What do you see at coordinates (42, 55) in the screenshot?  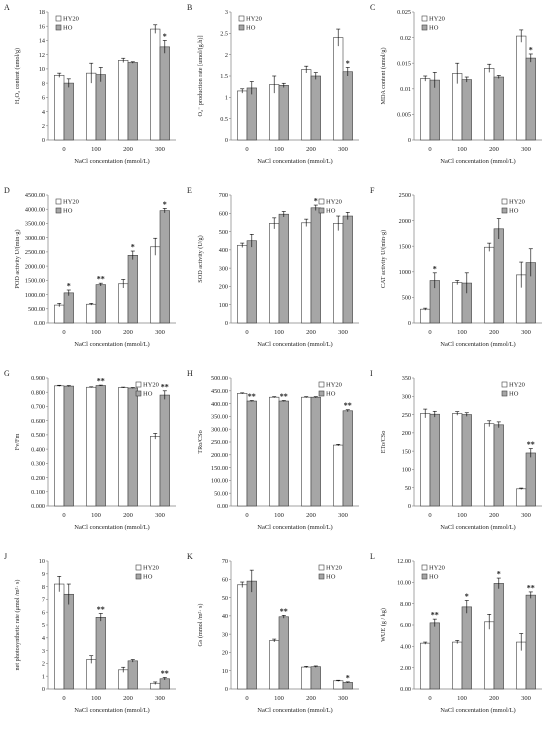 I see `y-tick-label: 12` at bounding box center [42, 55].